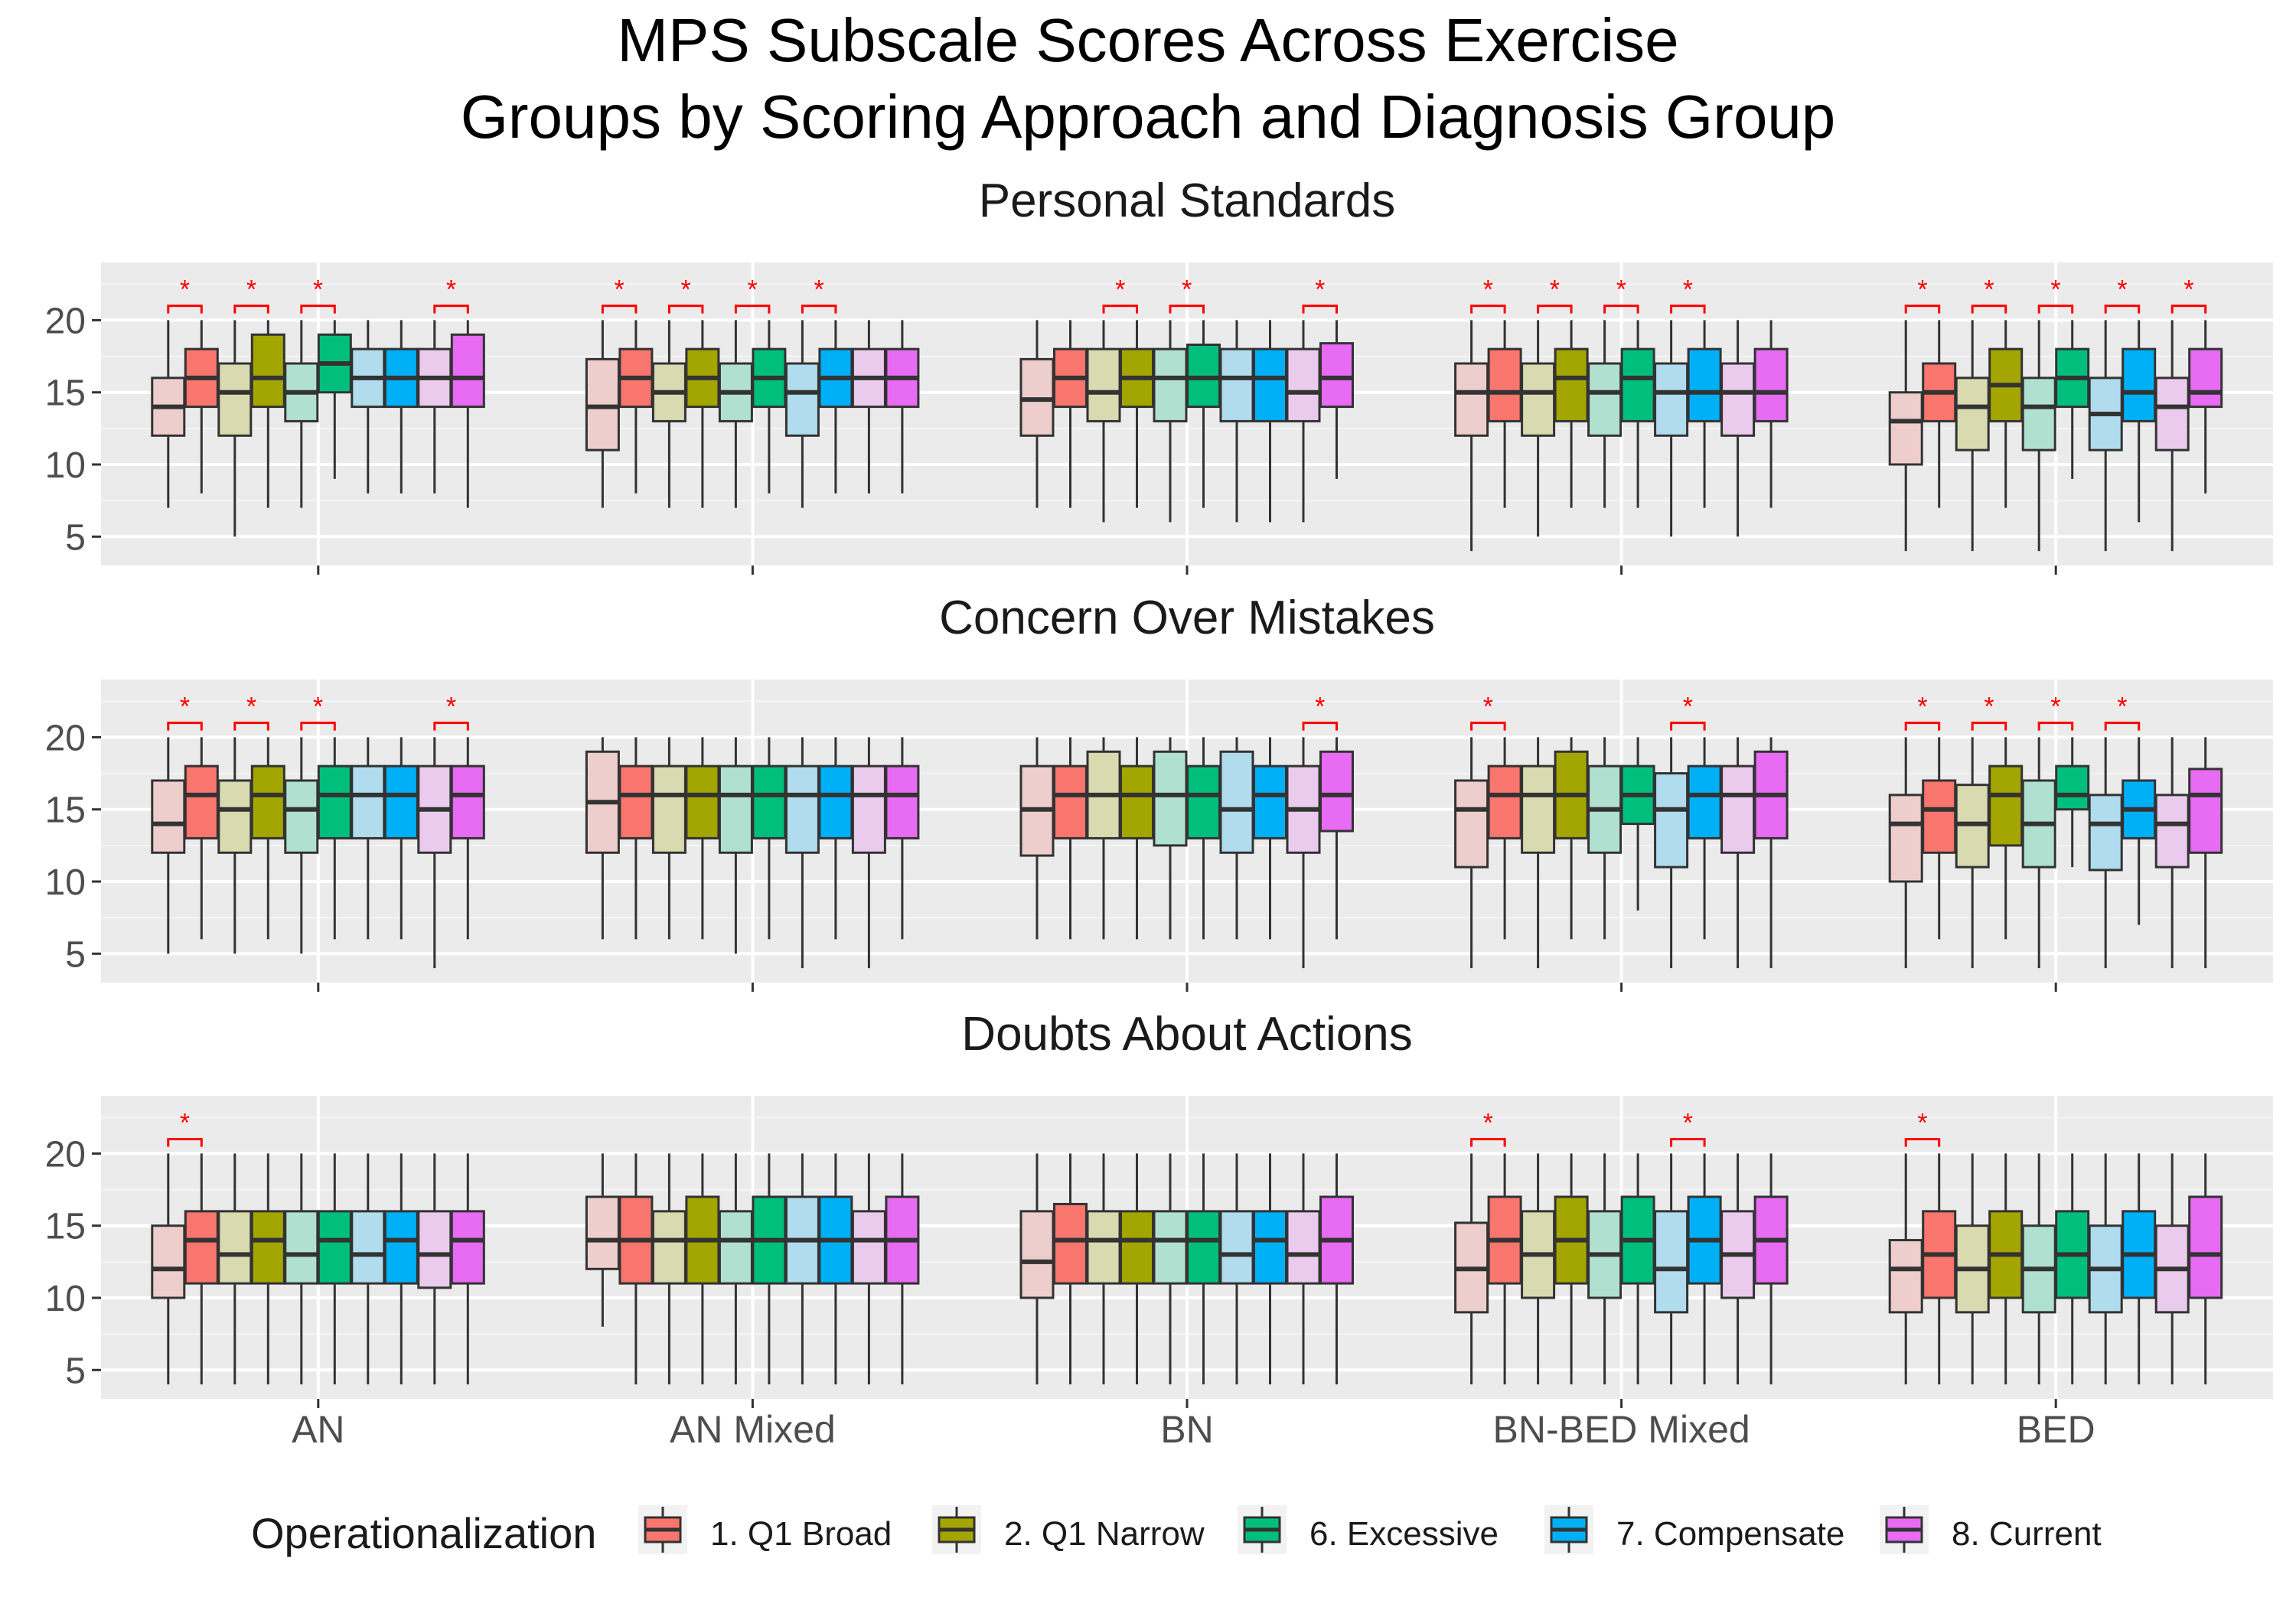 The height and width of the screenshot is (1607, 2296). I want to click on x-tick-label: BN-BED Mixed, so click(1621, 1429).